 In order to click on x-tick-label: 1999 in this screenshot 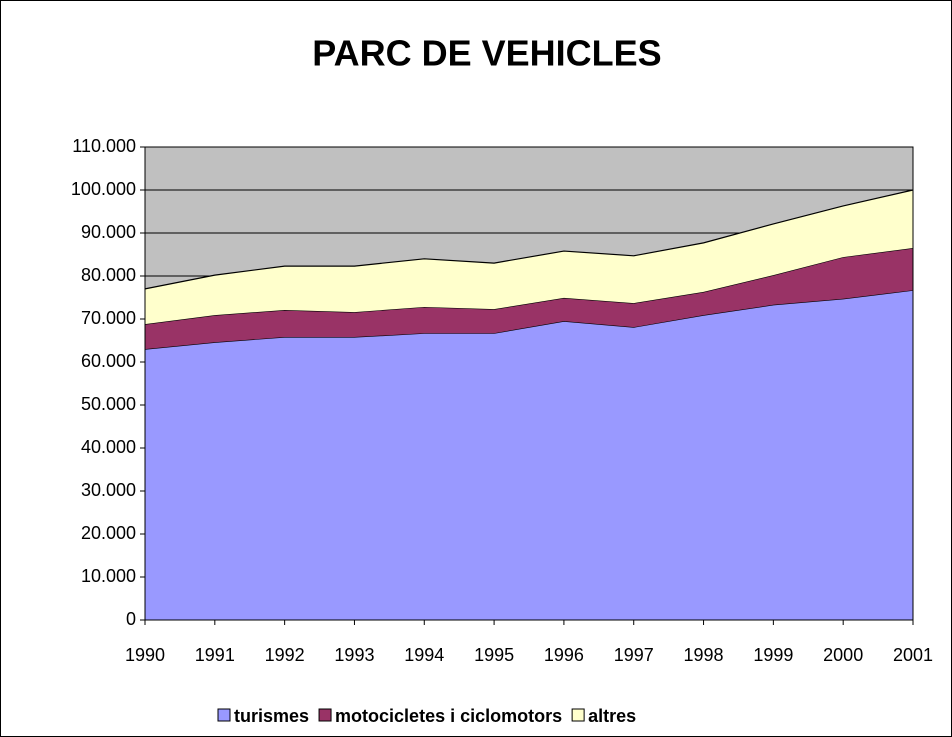, I will do `click(773, 655)`.